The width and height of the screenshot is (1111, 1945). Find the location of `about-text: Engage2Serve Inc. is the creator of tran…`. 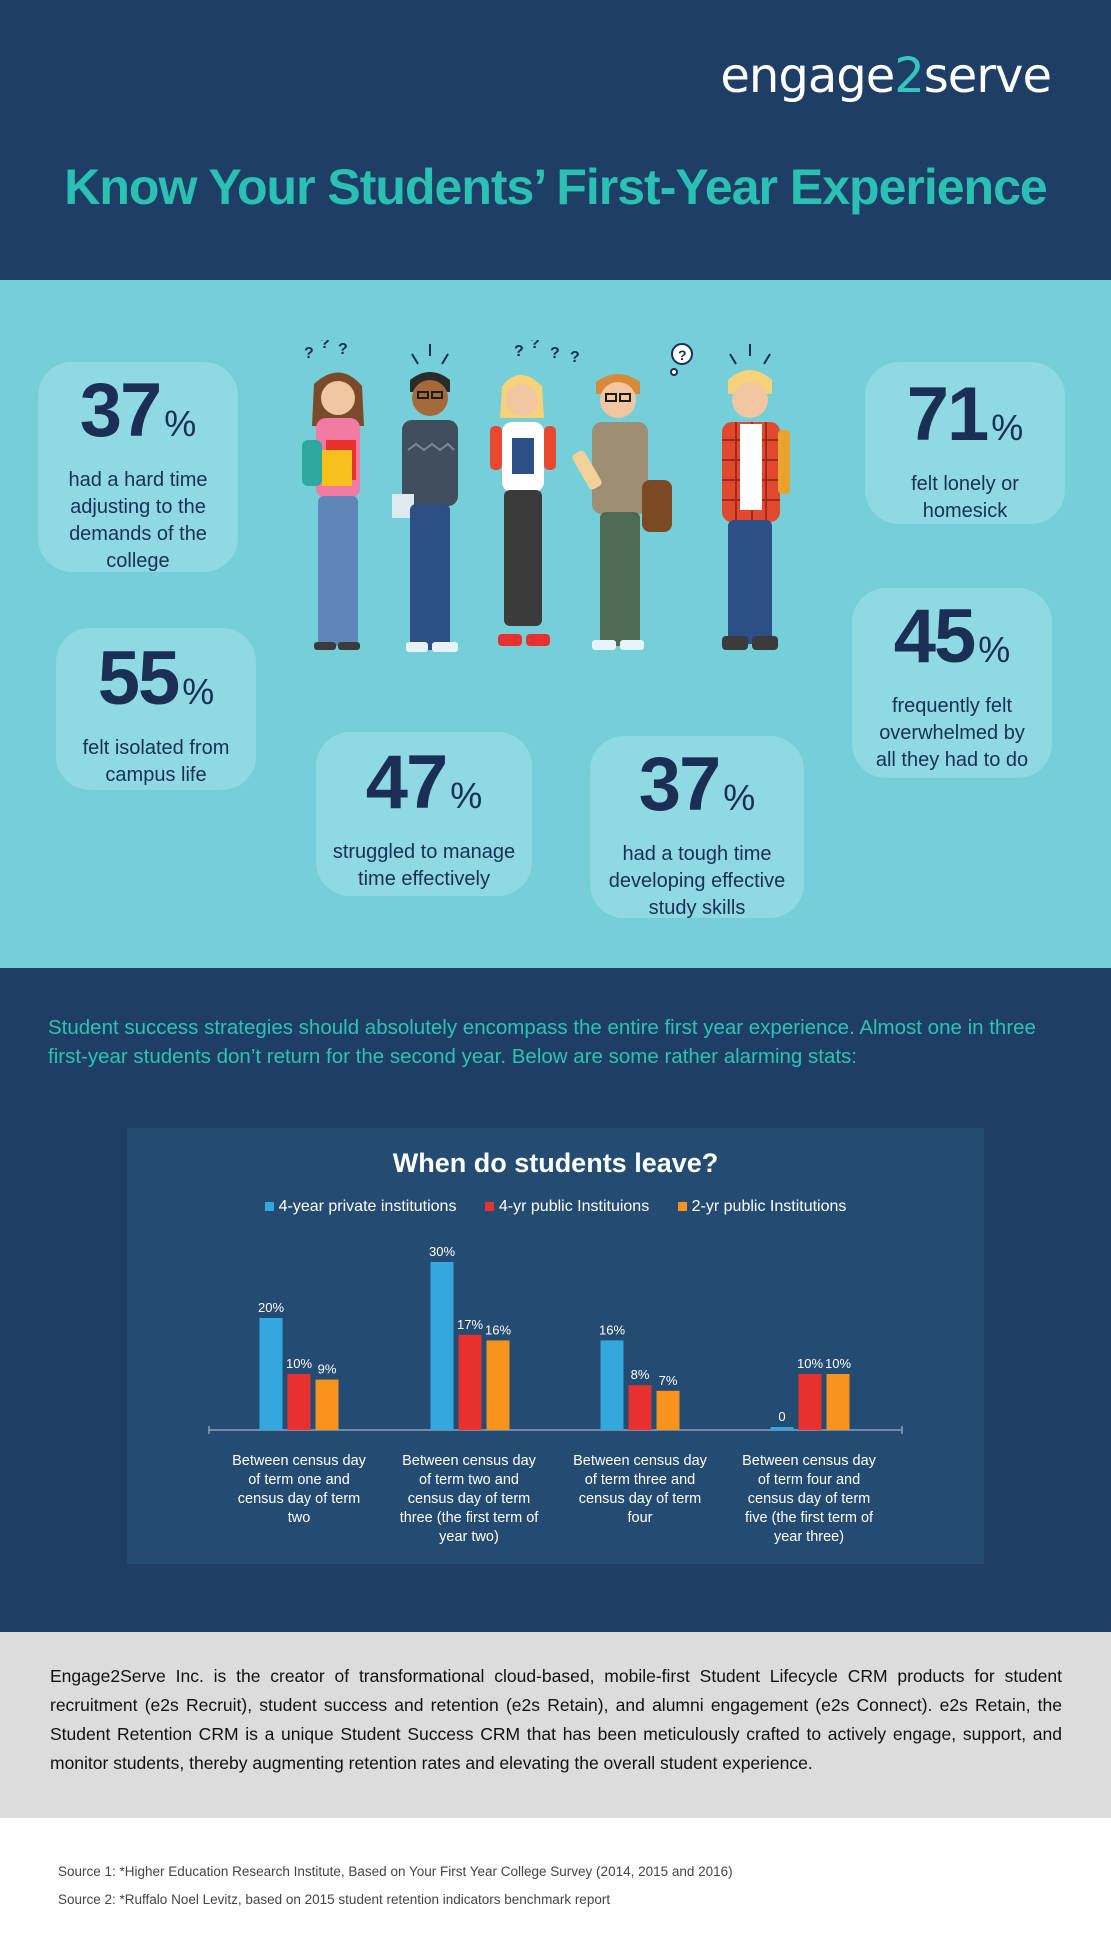

about-text: Engage2Serve Inc. is the creator of tran… is located at coordinates (556, 1719).